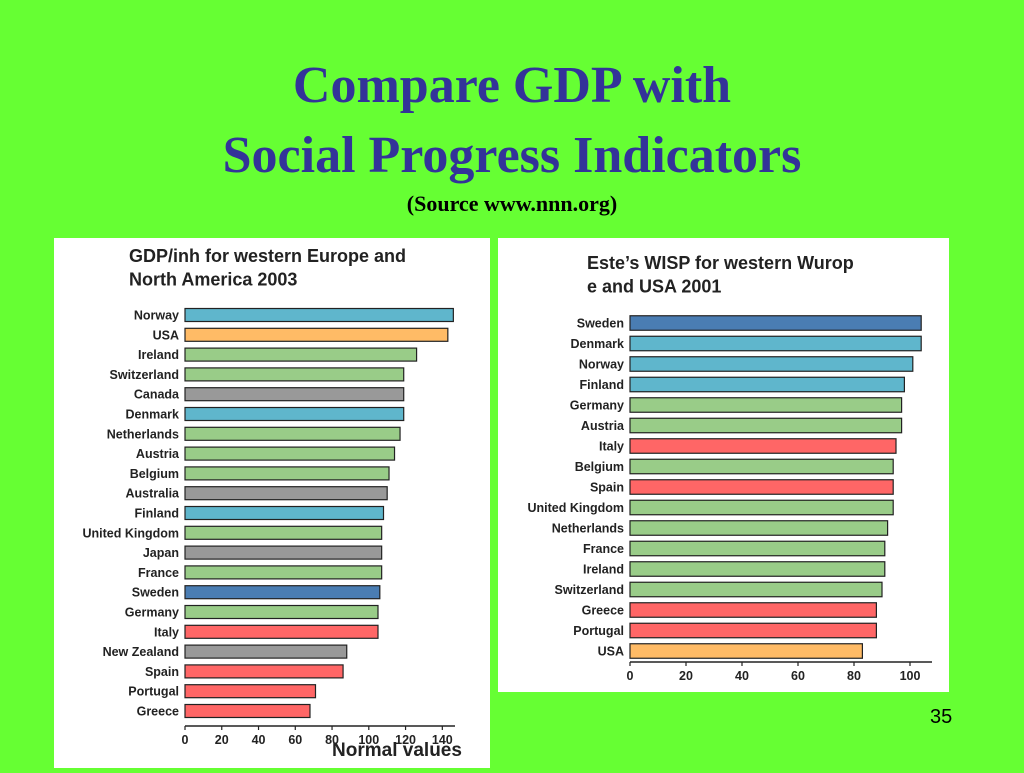 This screenshot has width=1024, height=773. What do you see at coordinates (158, 355) in the screenshot?
I see `gdp-category-label-ireland: Ireland` at bounding box center [158, 355].